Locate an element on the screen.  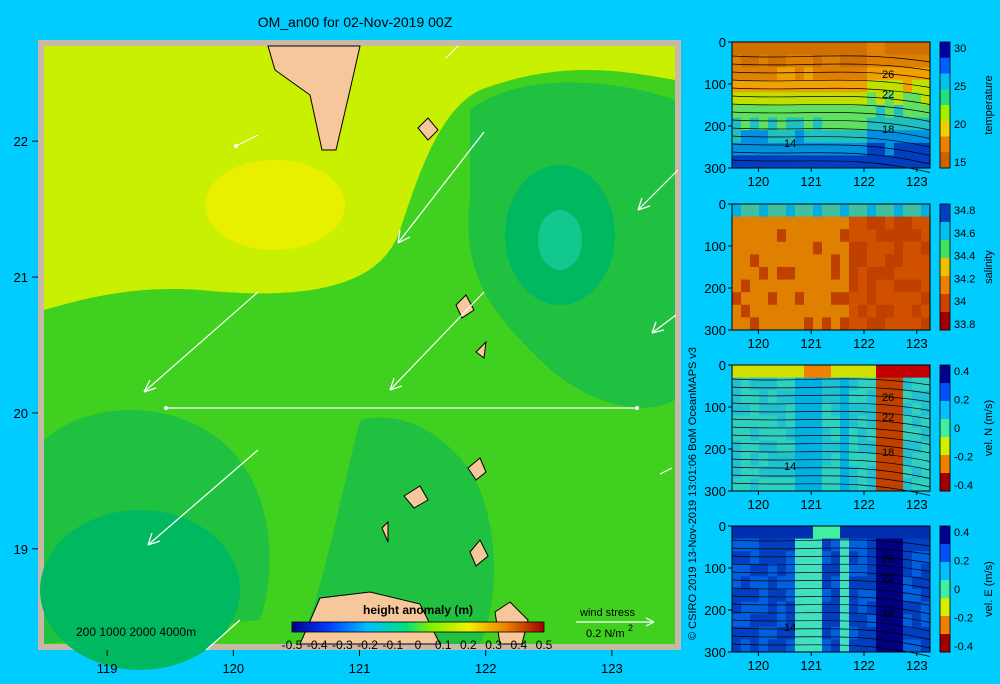
colorbar-label: salinity is located at coordinates (989, 267).